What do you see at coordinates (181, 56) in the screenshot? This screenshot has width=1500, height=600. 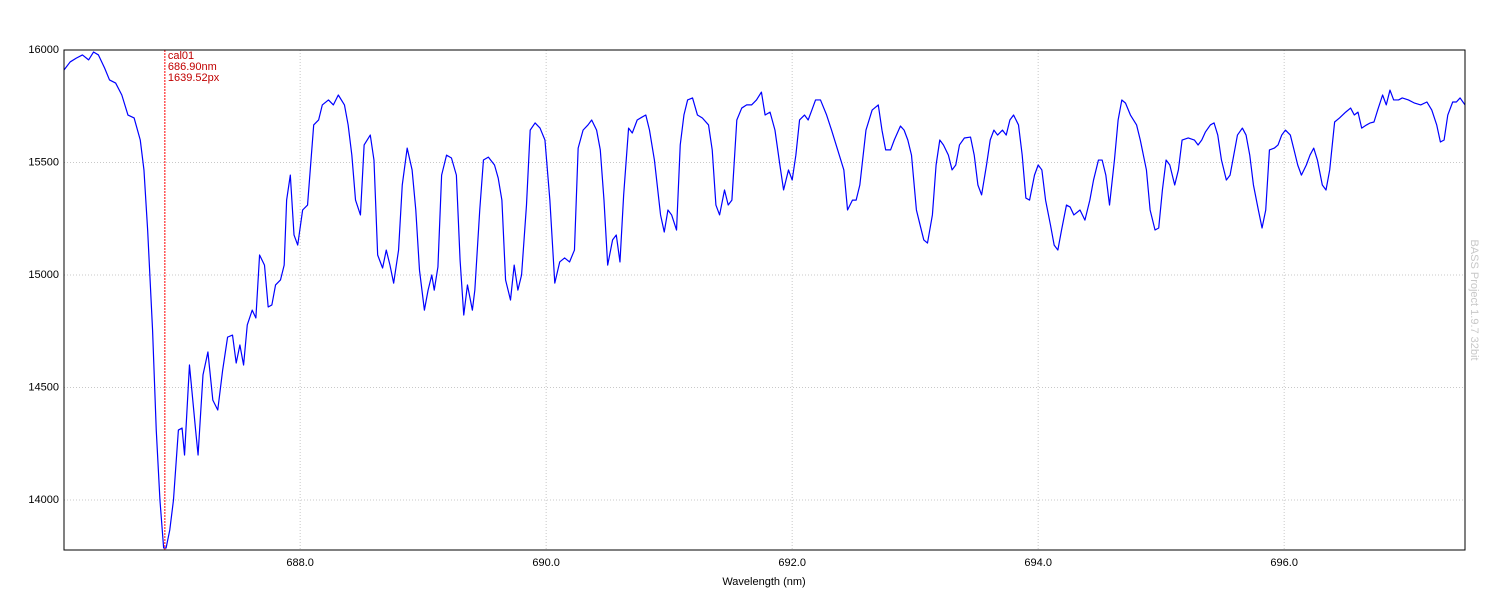 I see `cursor-text: cal01` at bounding box center [181, 56].